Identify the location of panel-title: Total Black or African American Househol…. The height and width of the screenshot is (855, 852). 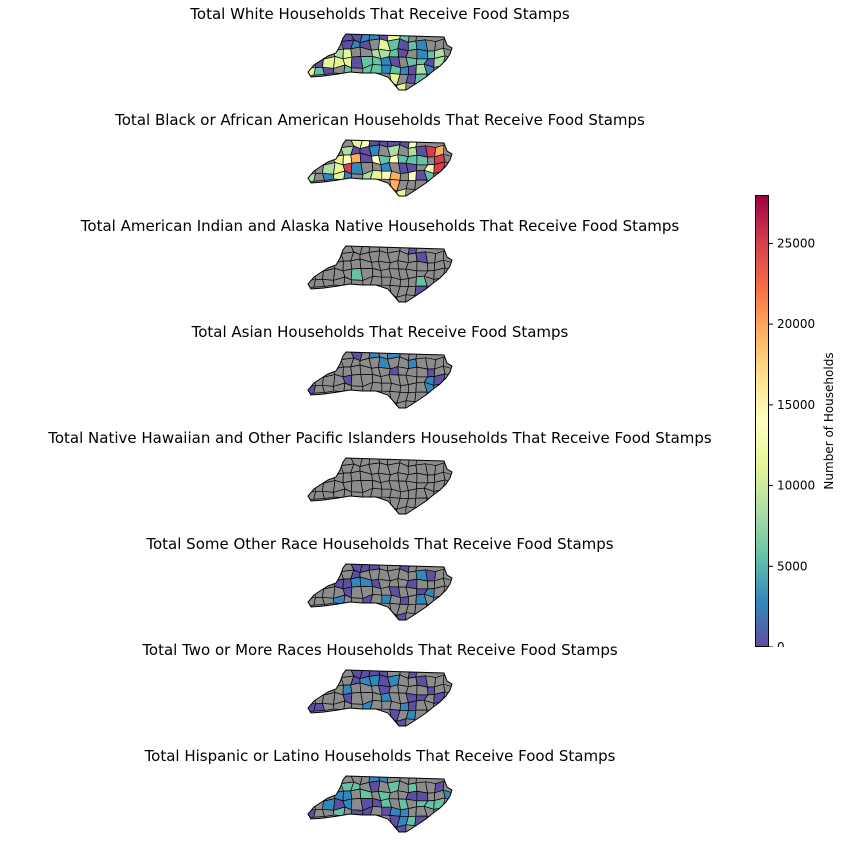
(380, 120).